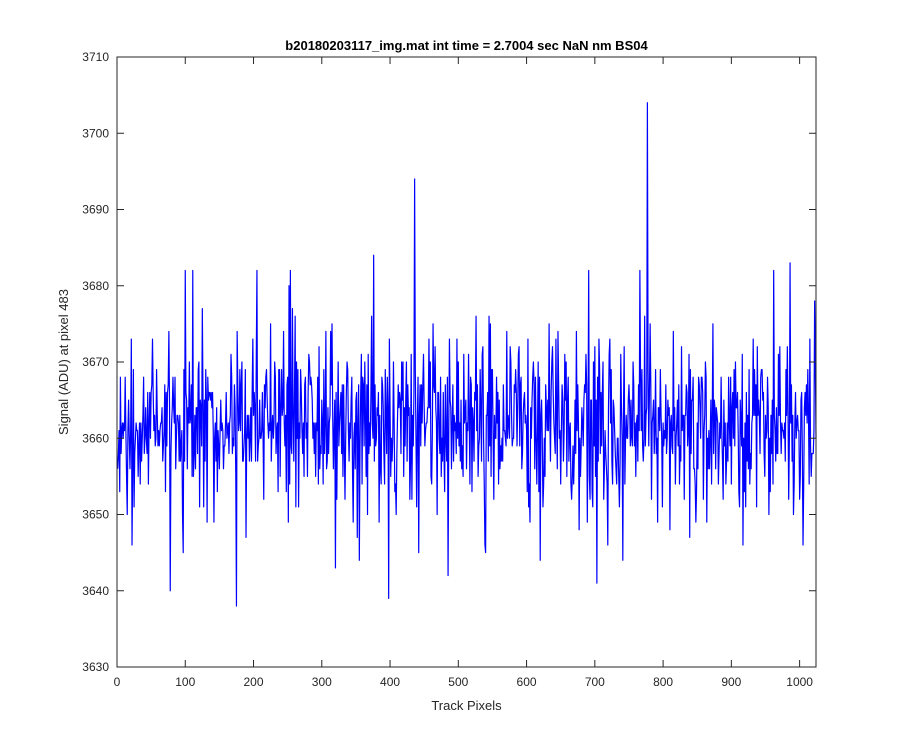 The image size is (900, 755). I want to click on x-tick-label: 400, so click(390, 682).